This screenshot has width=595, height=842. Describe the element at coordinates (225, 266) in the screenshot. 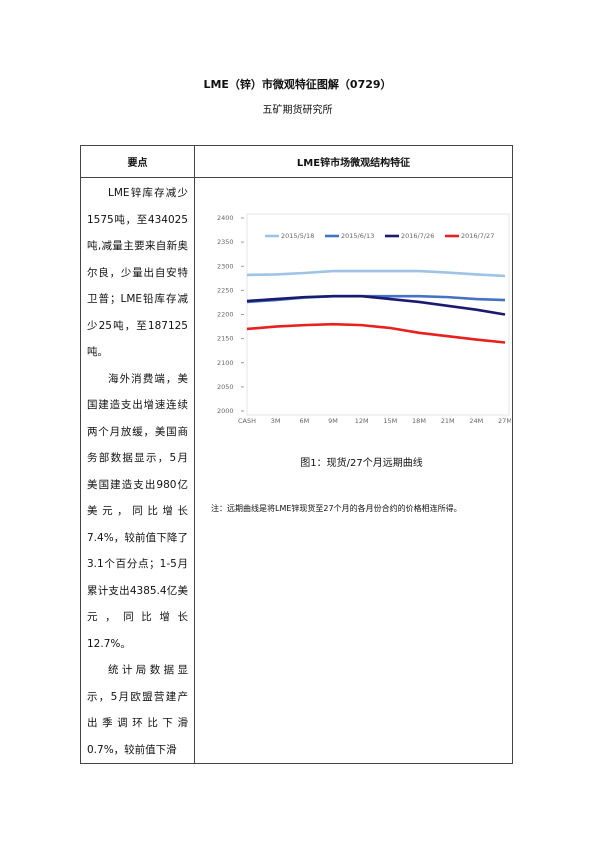

I see `y-tick-label: 2300` at that location.